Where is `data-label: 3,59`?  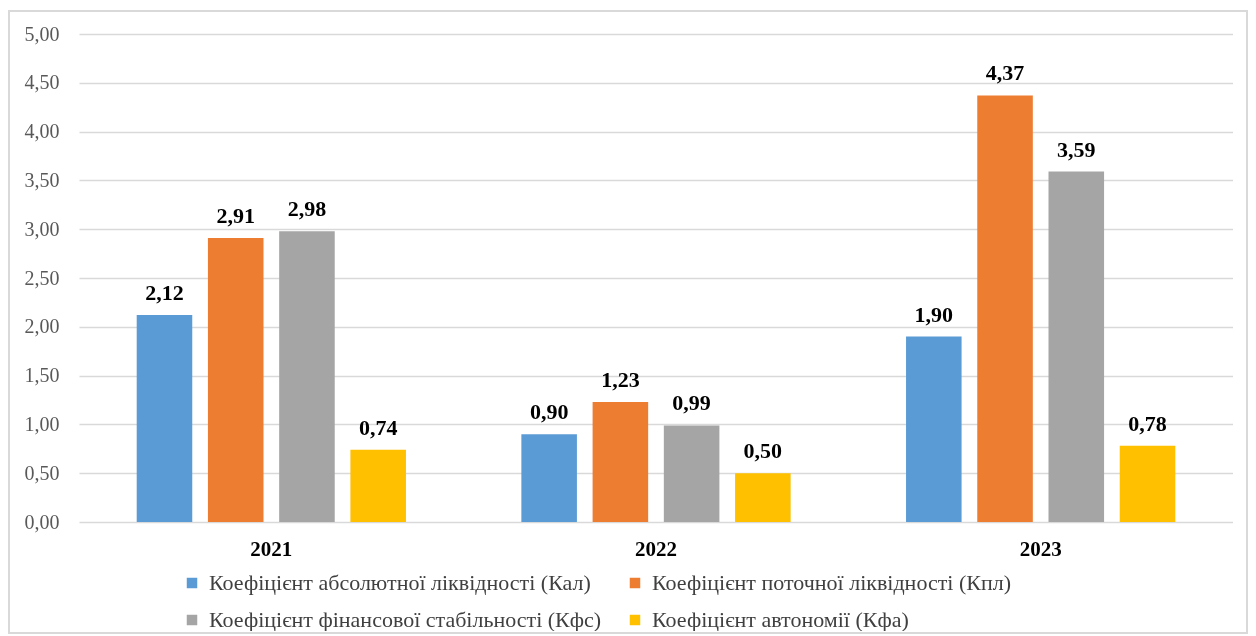
data-label: 3,59 is located at coordinates (1076, 149).